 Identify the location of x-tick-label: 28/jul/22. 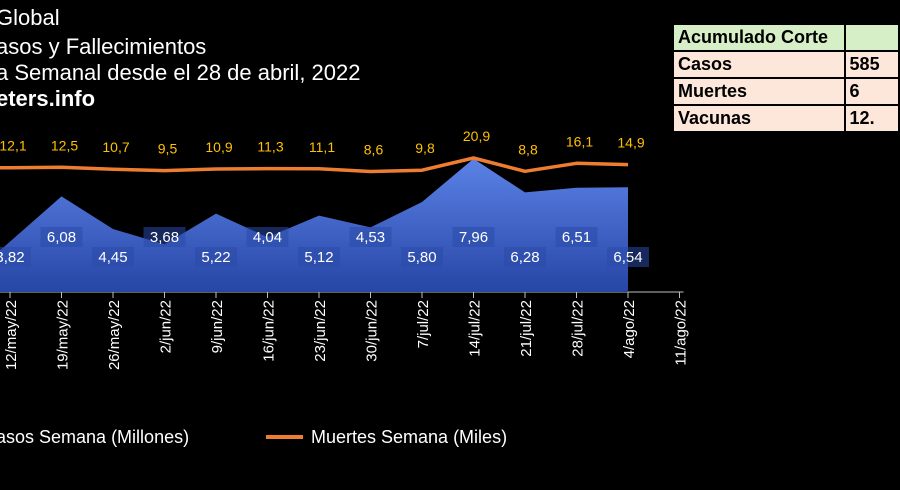
(578, 328).